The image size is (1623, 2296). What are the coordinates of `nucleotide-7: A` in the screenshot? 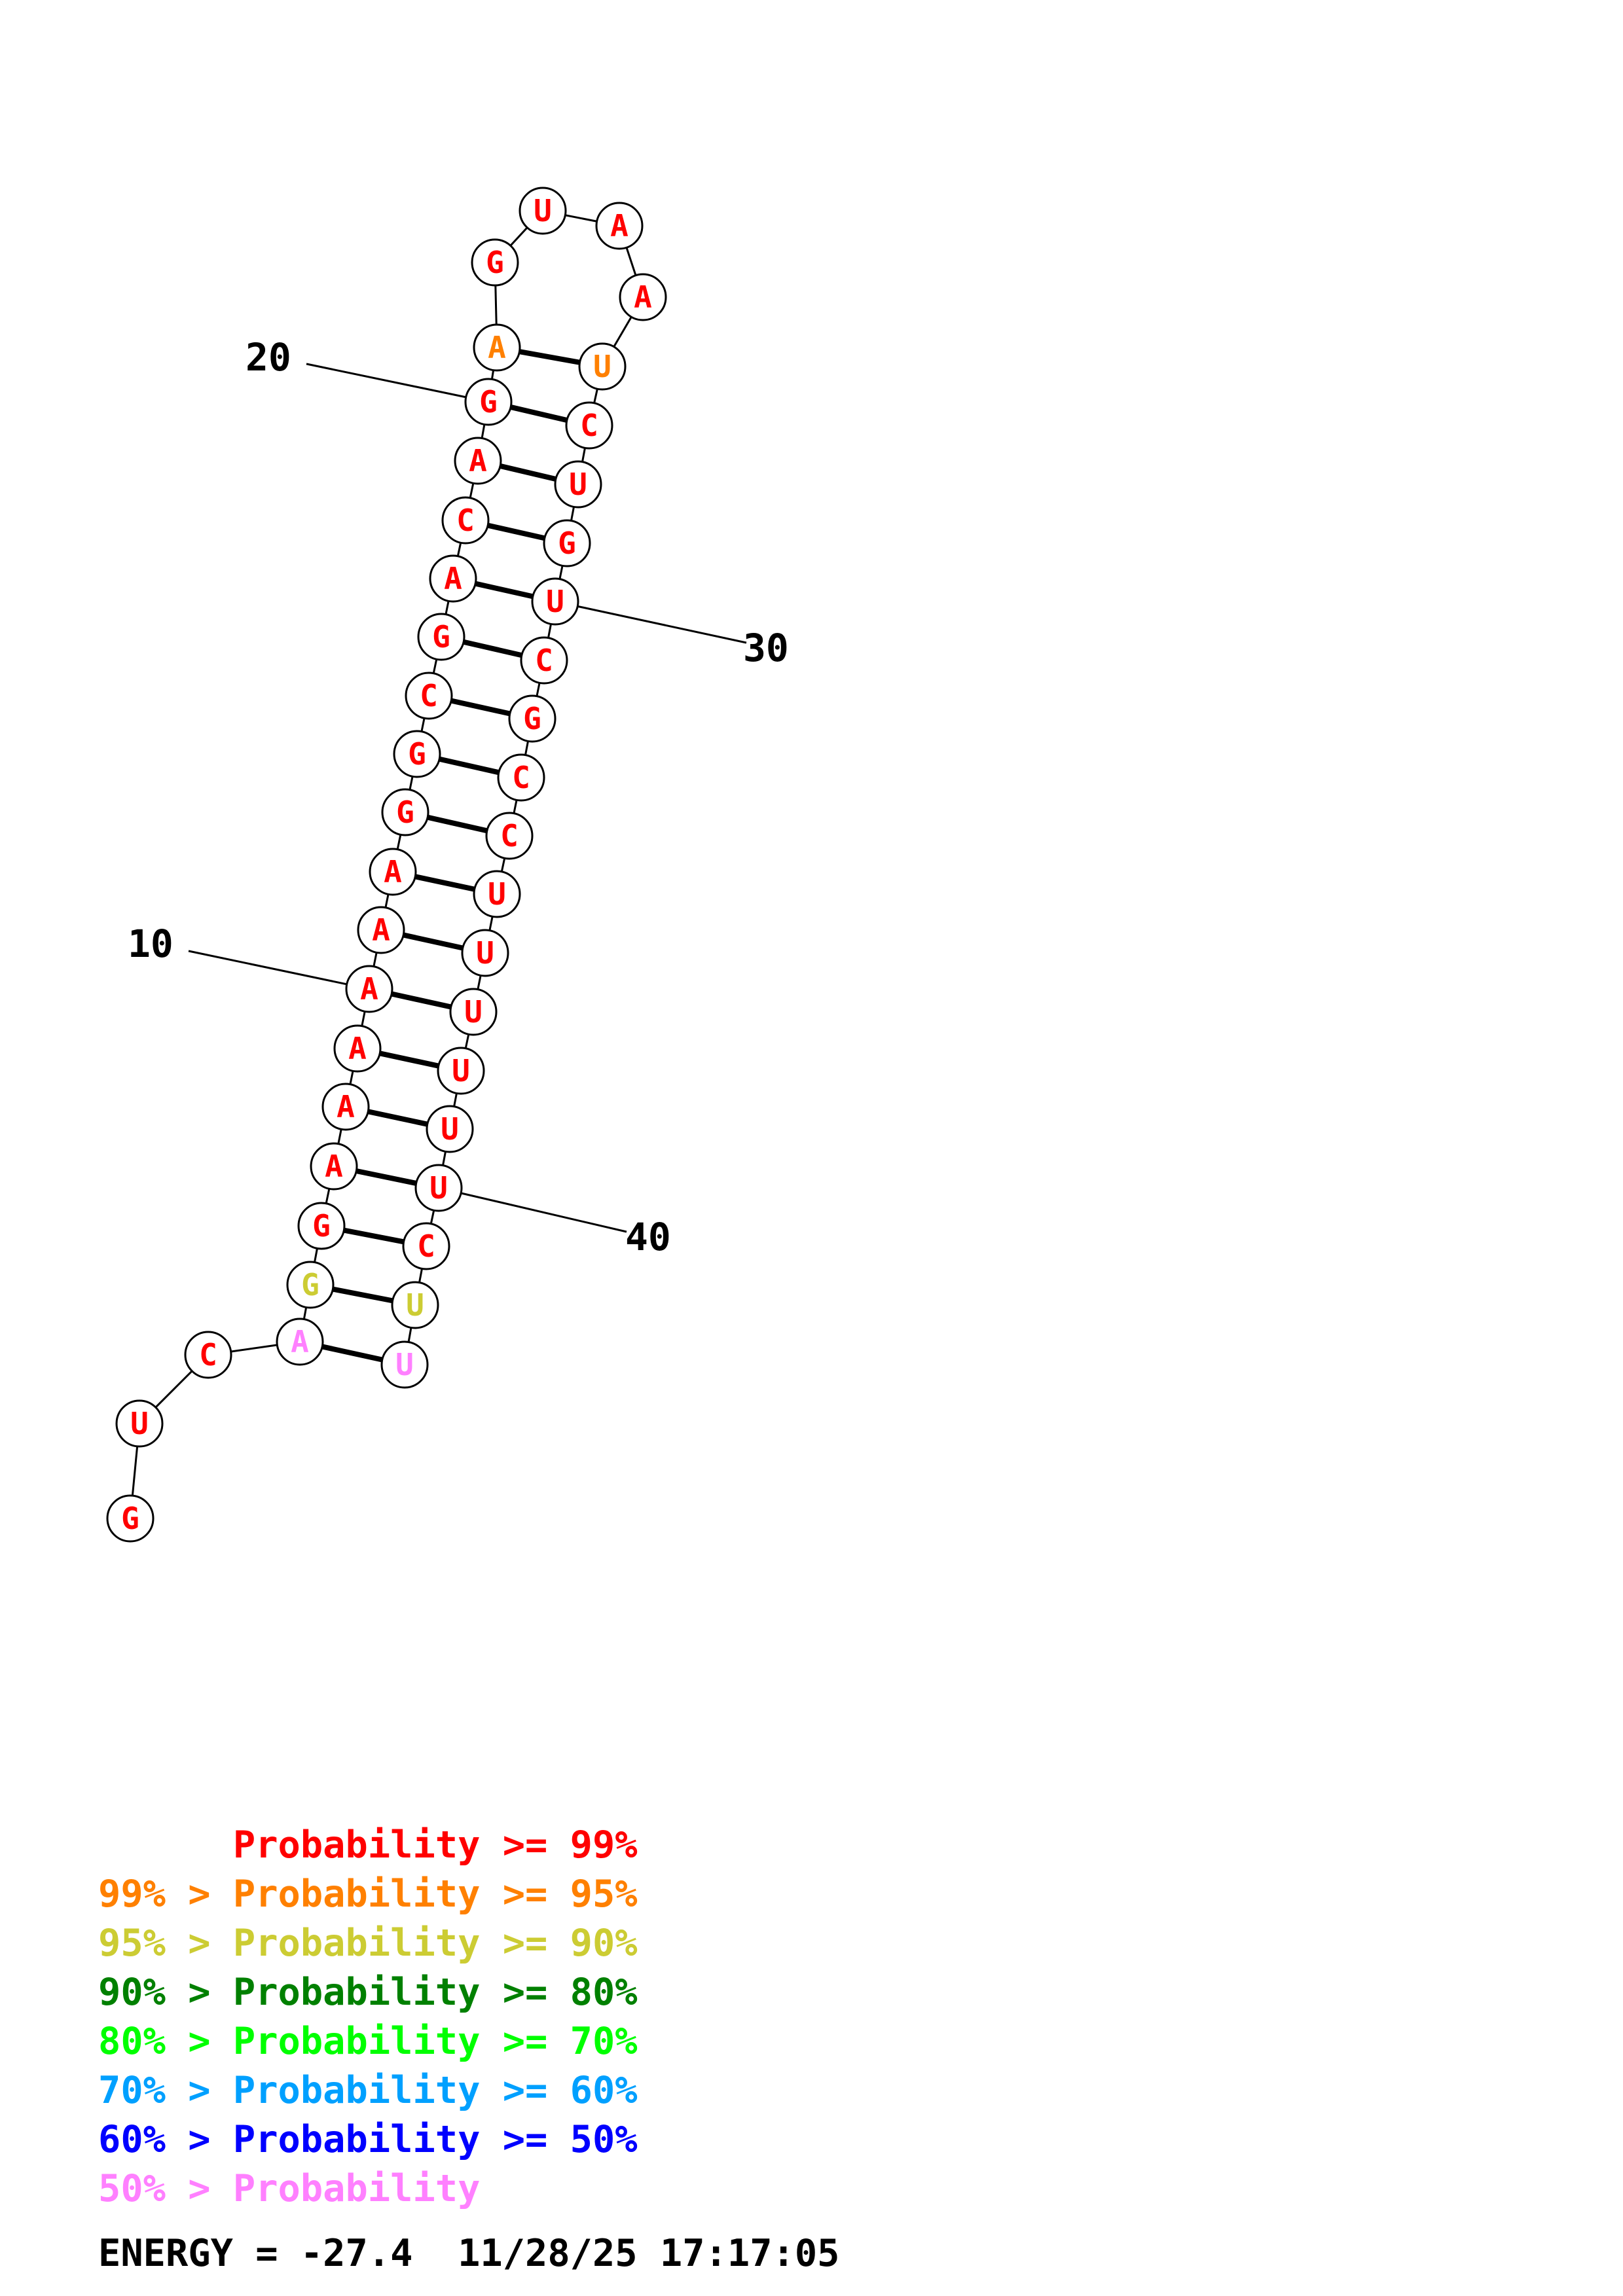 It's located at (334, 1166).